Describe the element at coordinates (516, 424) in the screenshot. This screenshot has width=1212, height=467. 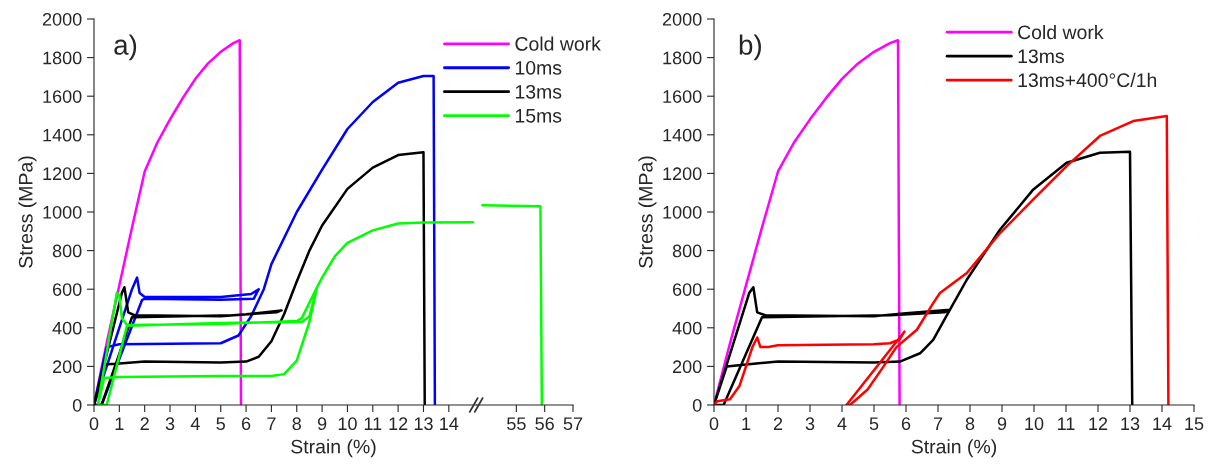
I see `x-tick-label: 55` at that location.